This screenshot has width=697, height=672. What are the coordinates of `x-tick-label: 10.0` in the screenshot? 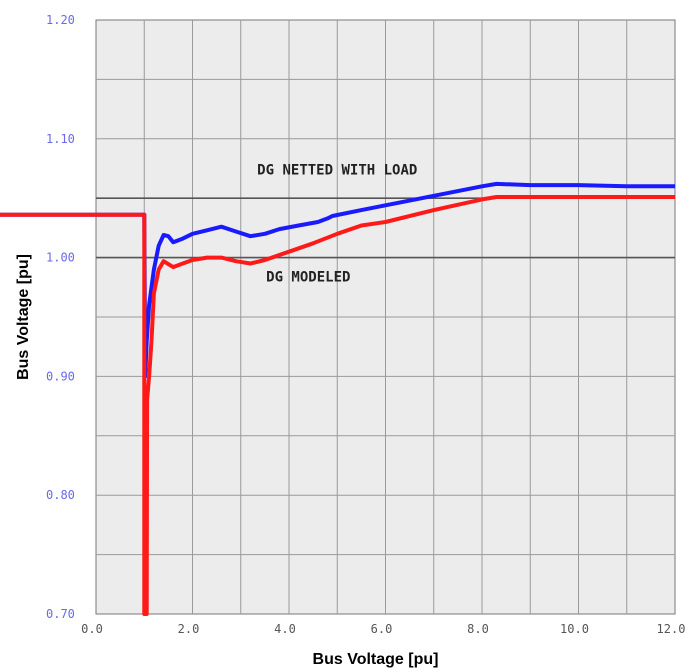 It's located at (574, 629).